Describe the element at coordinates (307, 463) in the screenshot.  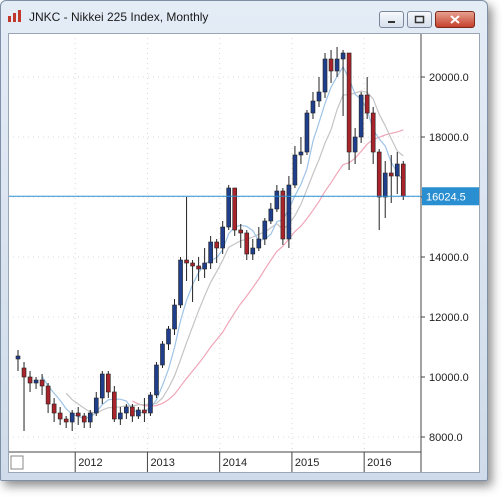
I see `x-tick-label: 2015` at that location.